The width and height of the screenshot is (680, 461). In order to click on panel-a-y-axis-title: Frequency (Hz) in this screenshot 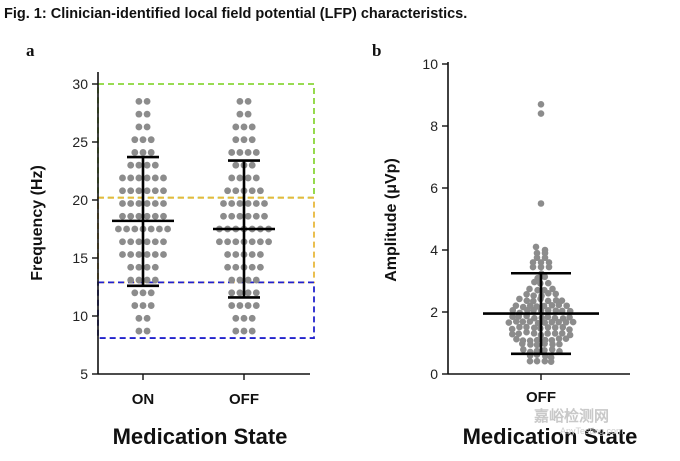, I will do `click(37, 223)`.